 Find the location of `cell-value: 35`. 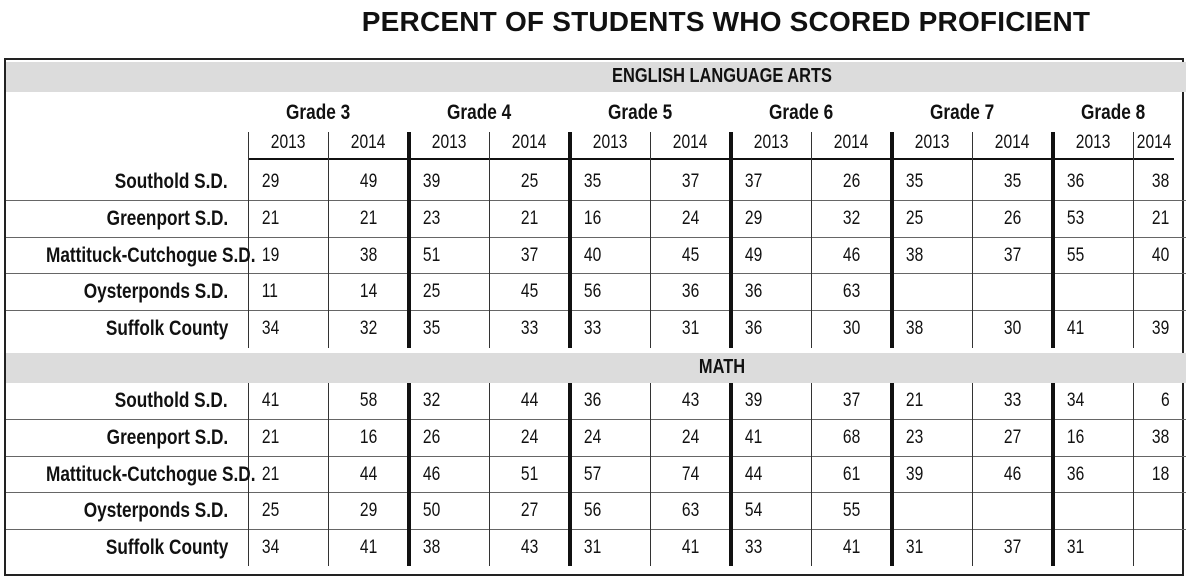

cell-value: 35 is located at coordinates (1012, 181).